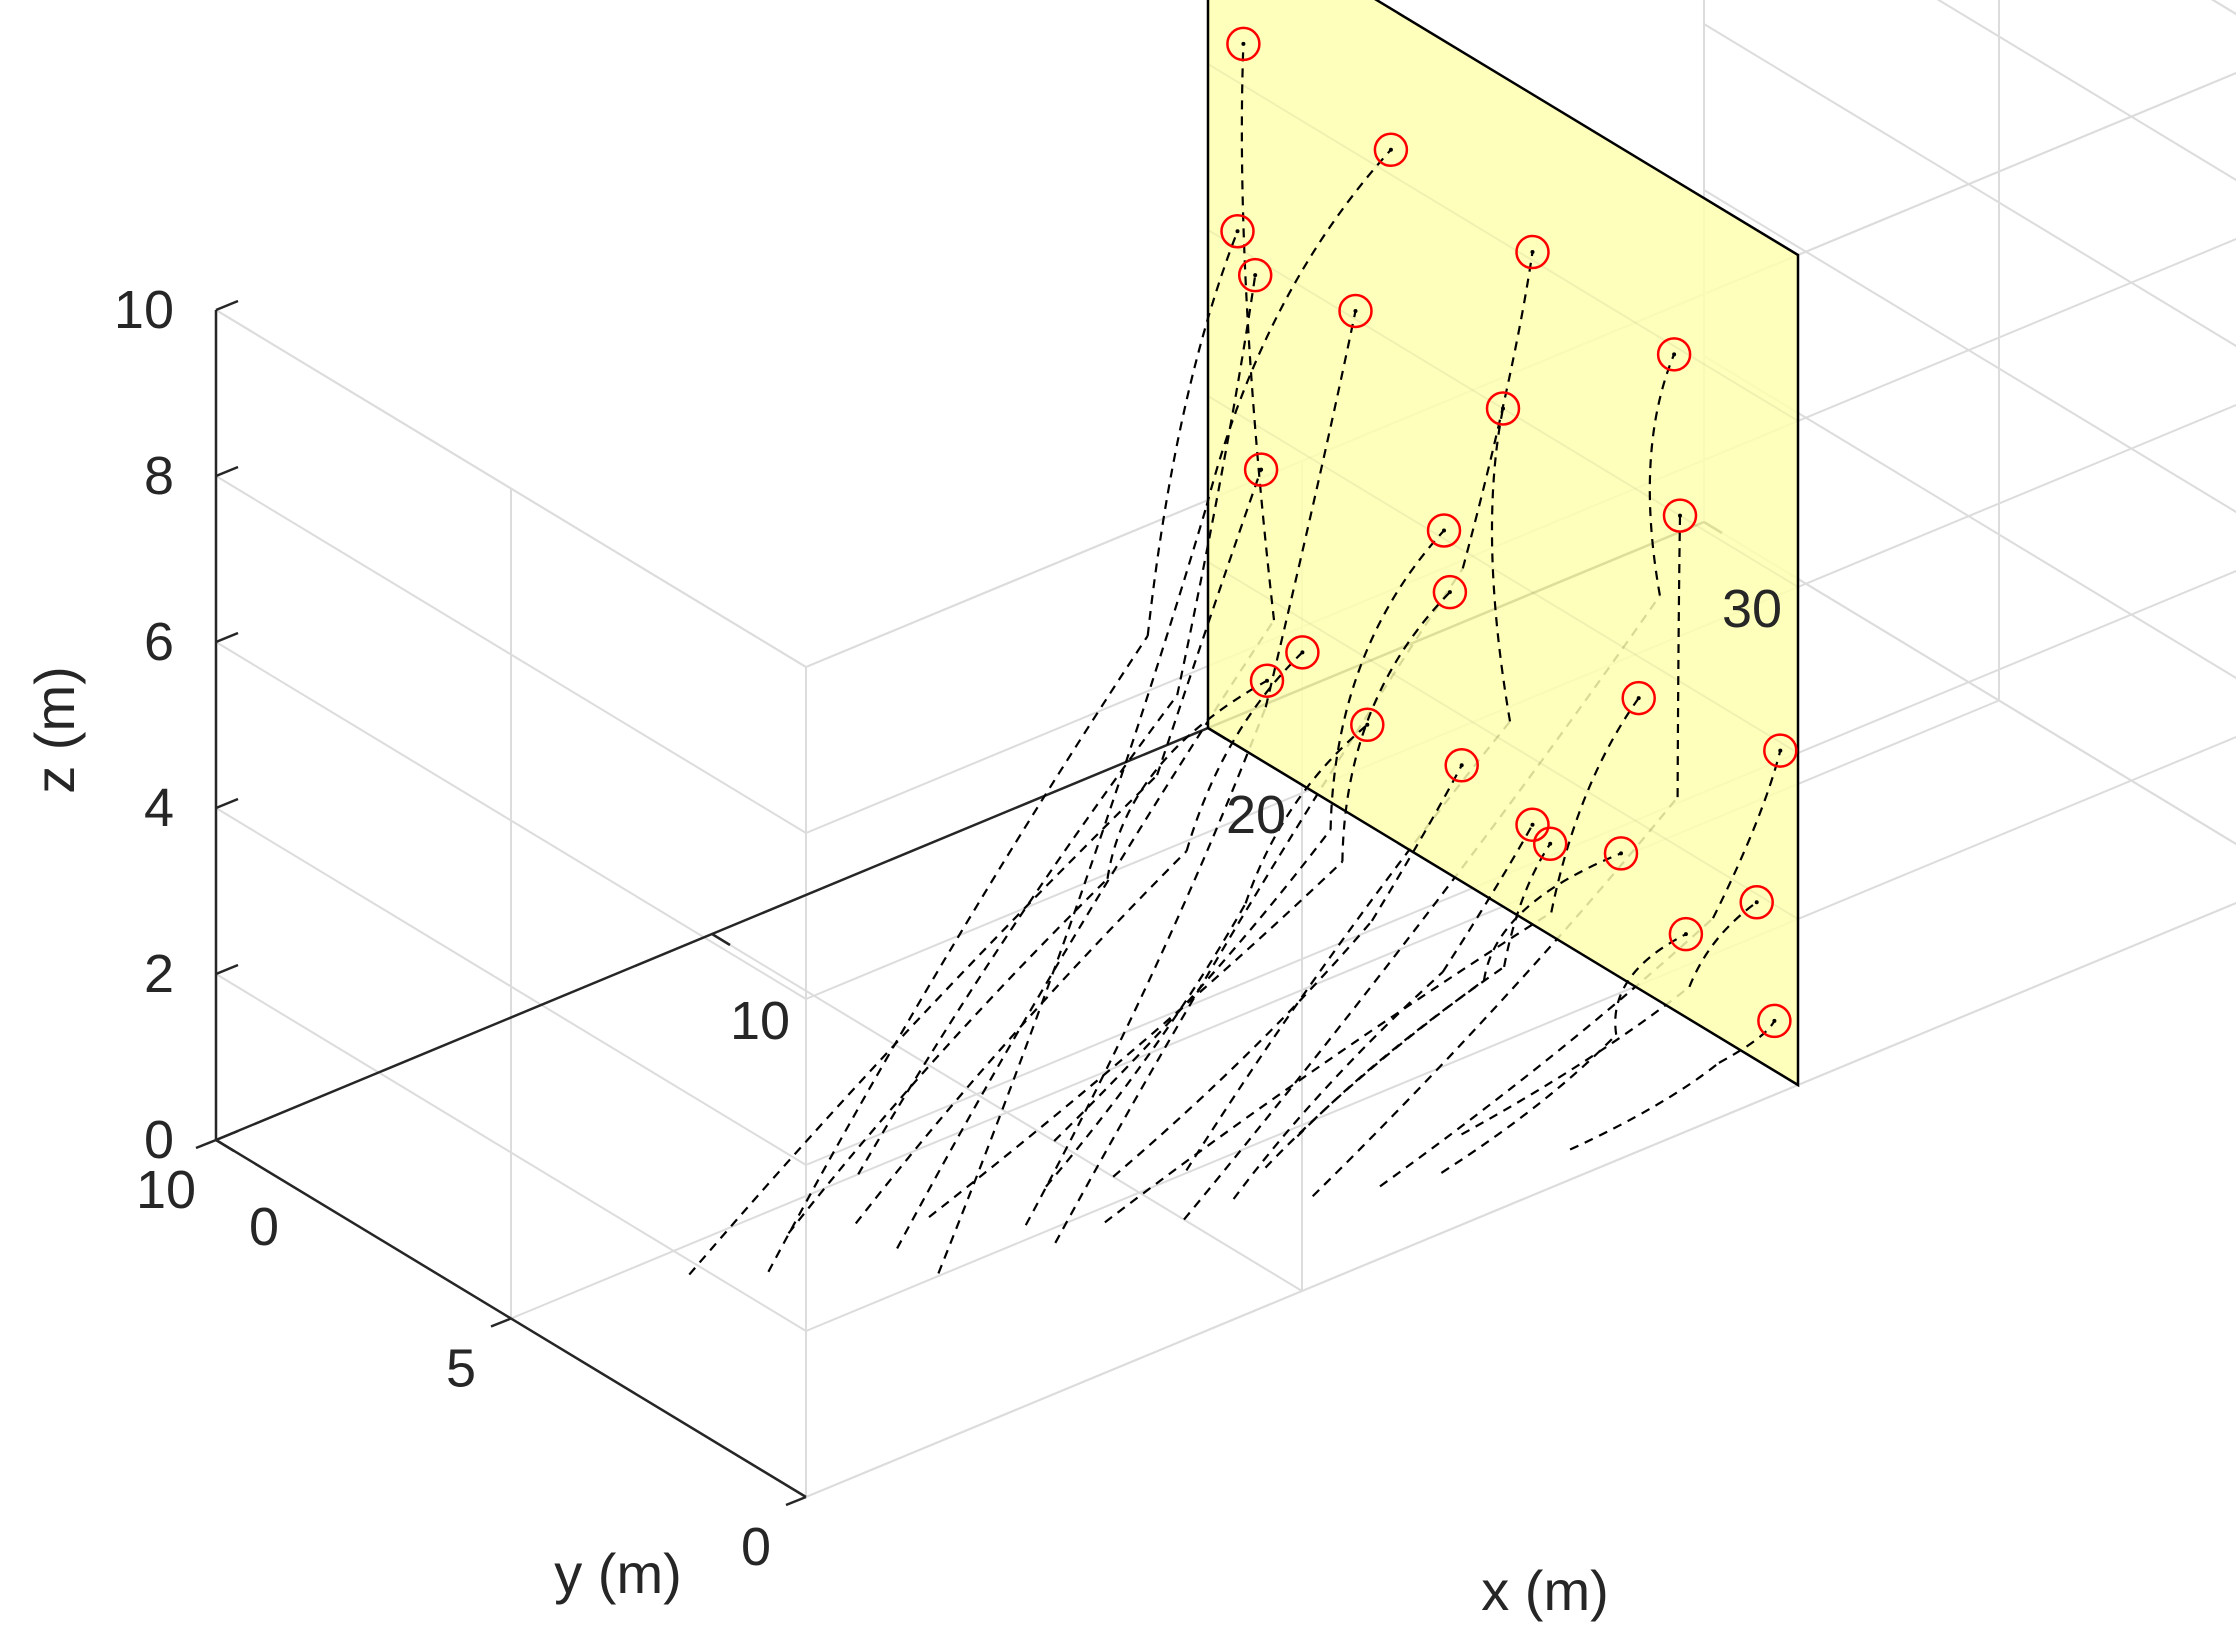 The image size is (2236, 1645). Describe the element at coordinates (618, 1573) in the screenshot. I see `y-axis-label: y (m)` at that location.